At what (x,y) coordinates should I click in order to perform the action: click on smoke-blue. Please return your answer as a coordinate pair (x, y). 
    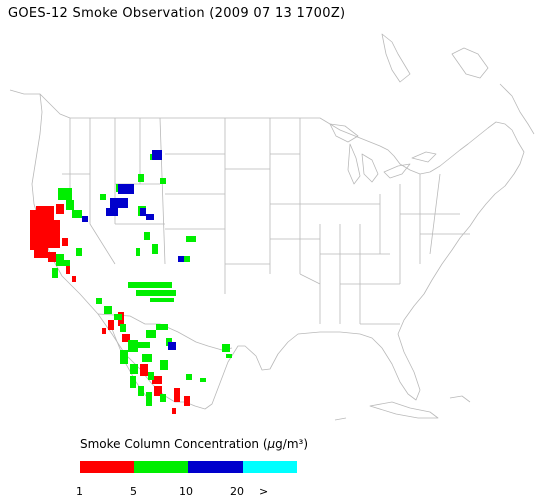
    Looking at the image, I should click on (133, 250).